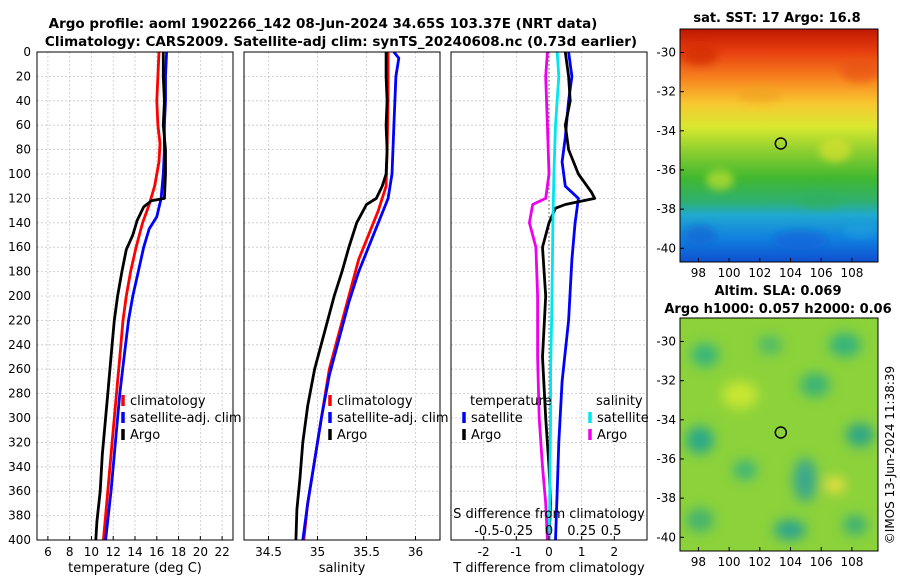  Describe the element at coordinates (851, 273) in the screenshot. I see `sst-map-xtick-label: 108` at that location.